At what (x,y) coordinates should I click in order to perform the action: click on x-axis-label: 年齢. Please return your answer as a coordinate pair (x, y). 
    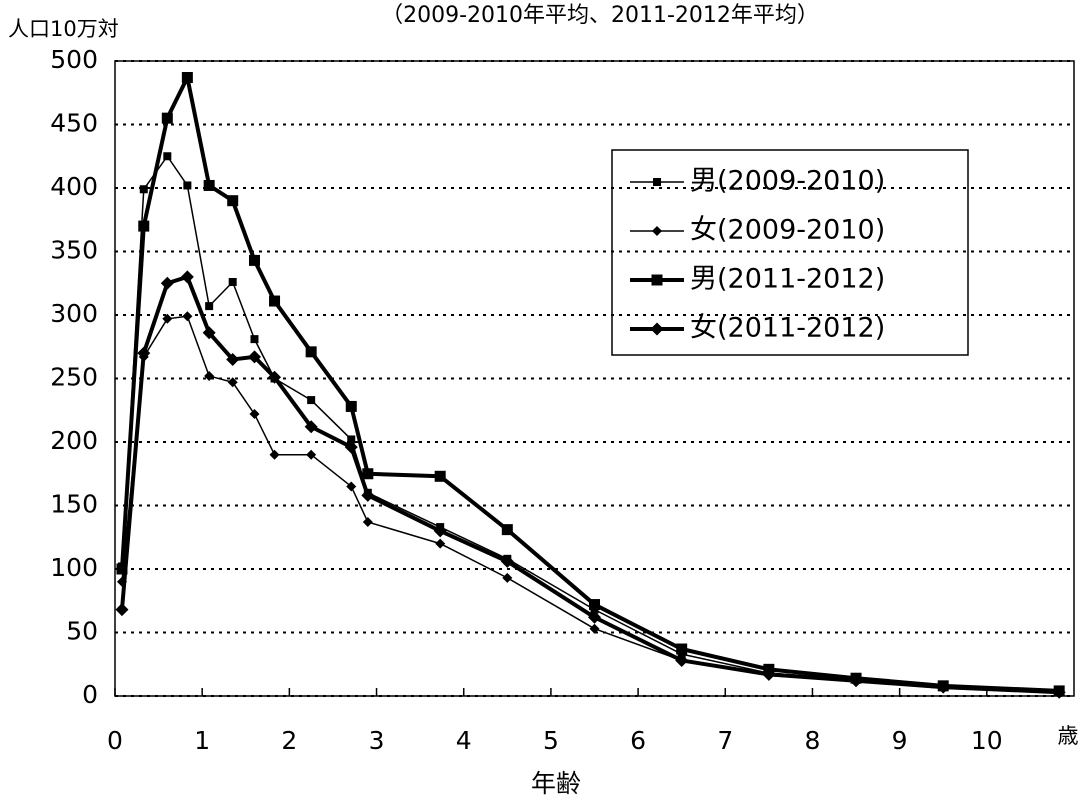
    Looking at the image, I should click on (556, 783).